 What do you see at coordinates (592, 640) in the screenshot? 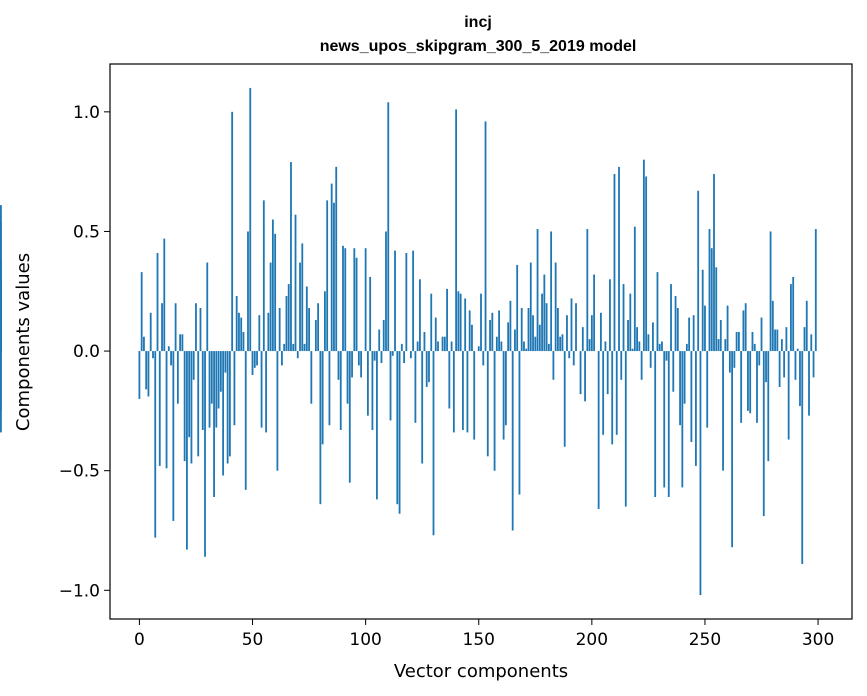
I see `x-tick-label: 200` at bounding box center [592, 640].